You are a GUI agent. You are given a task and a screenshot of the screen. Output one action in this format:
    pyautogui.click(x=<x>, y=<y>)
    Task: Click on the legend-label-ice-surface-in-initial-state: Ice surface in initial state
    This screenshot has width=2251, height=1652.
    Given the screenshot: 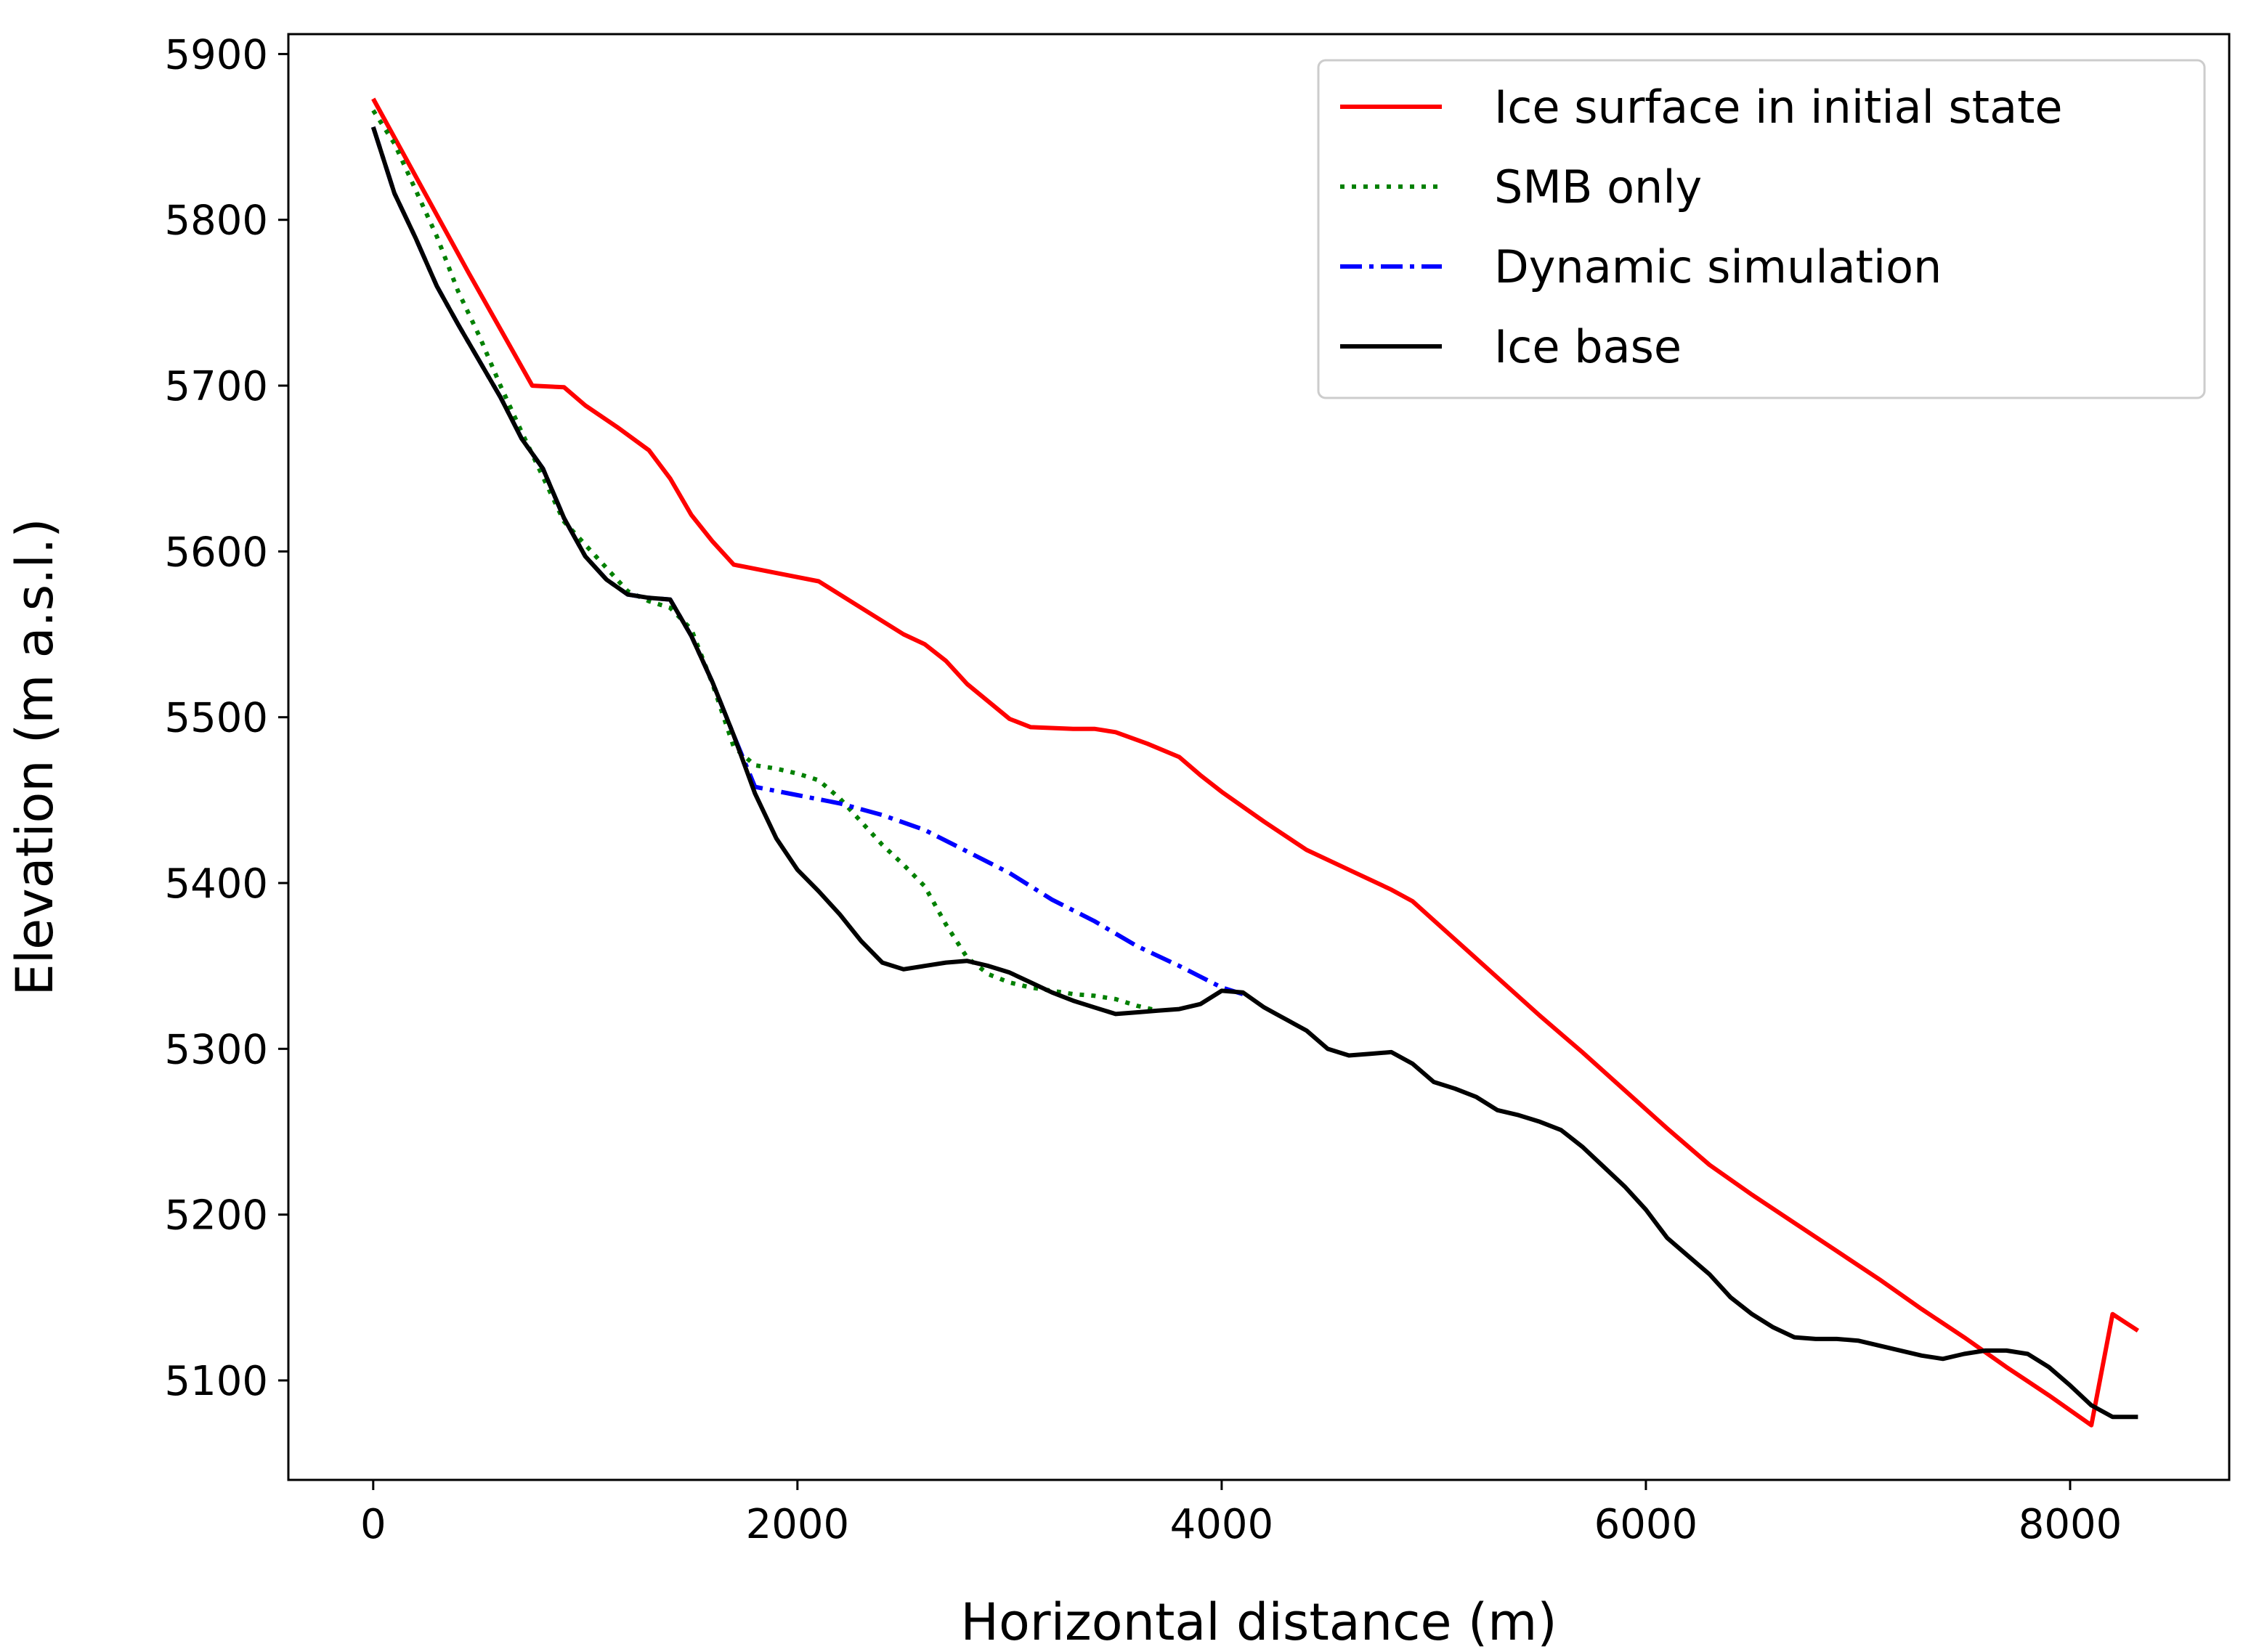 What is the action you would take?
    pyautogui.click(x=1778, y=107)
    